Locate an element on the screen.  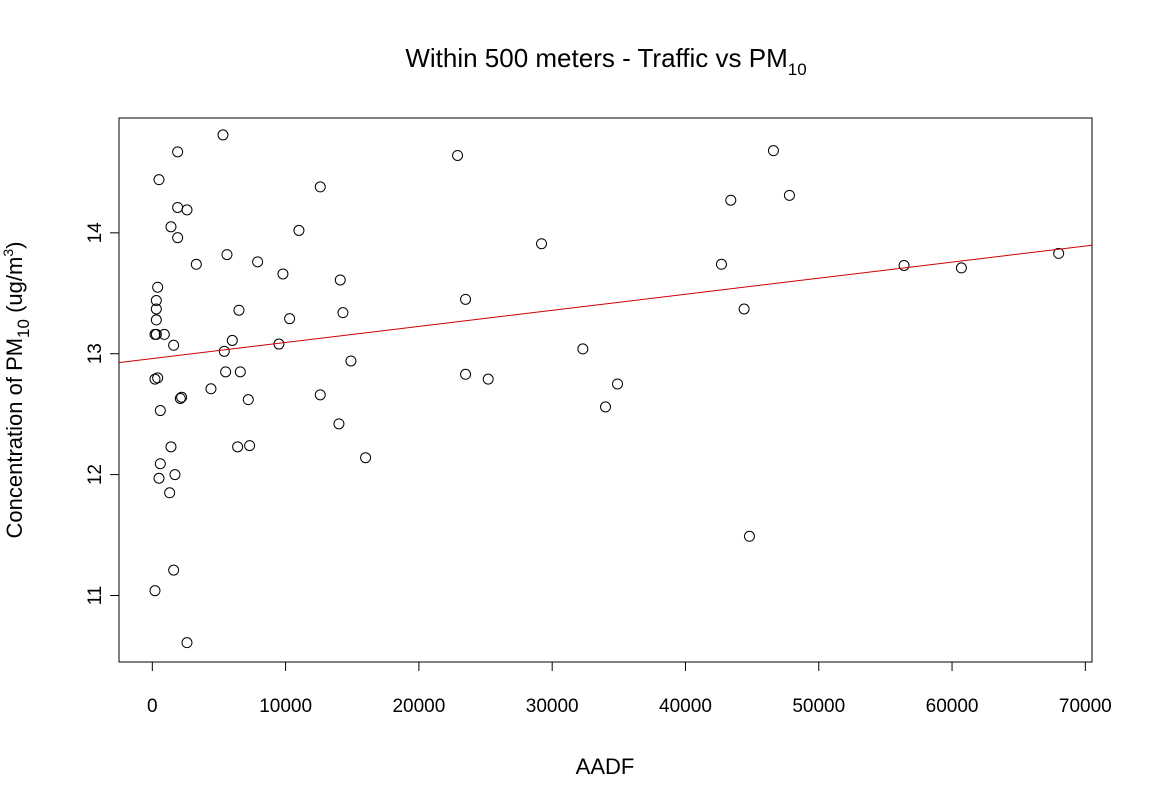
x-tick-label: 10000 is located at coordinates (285, 706).